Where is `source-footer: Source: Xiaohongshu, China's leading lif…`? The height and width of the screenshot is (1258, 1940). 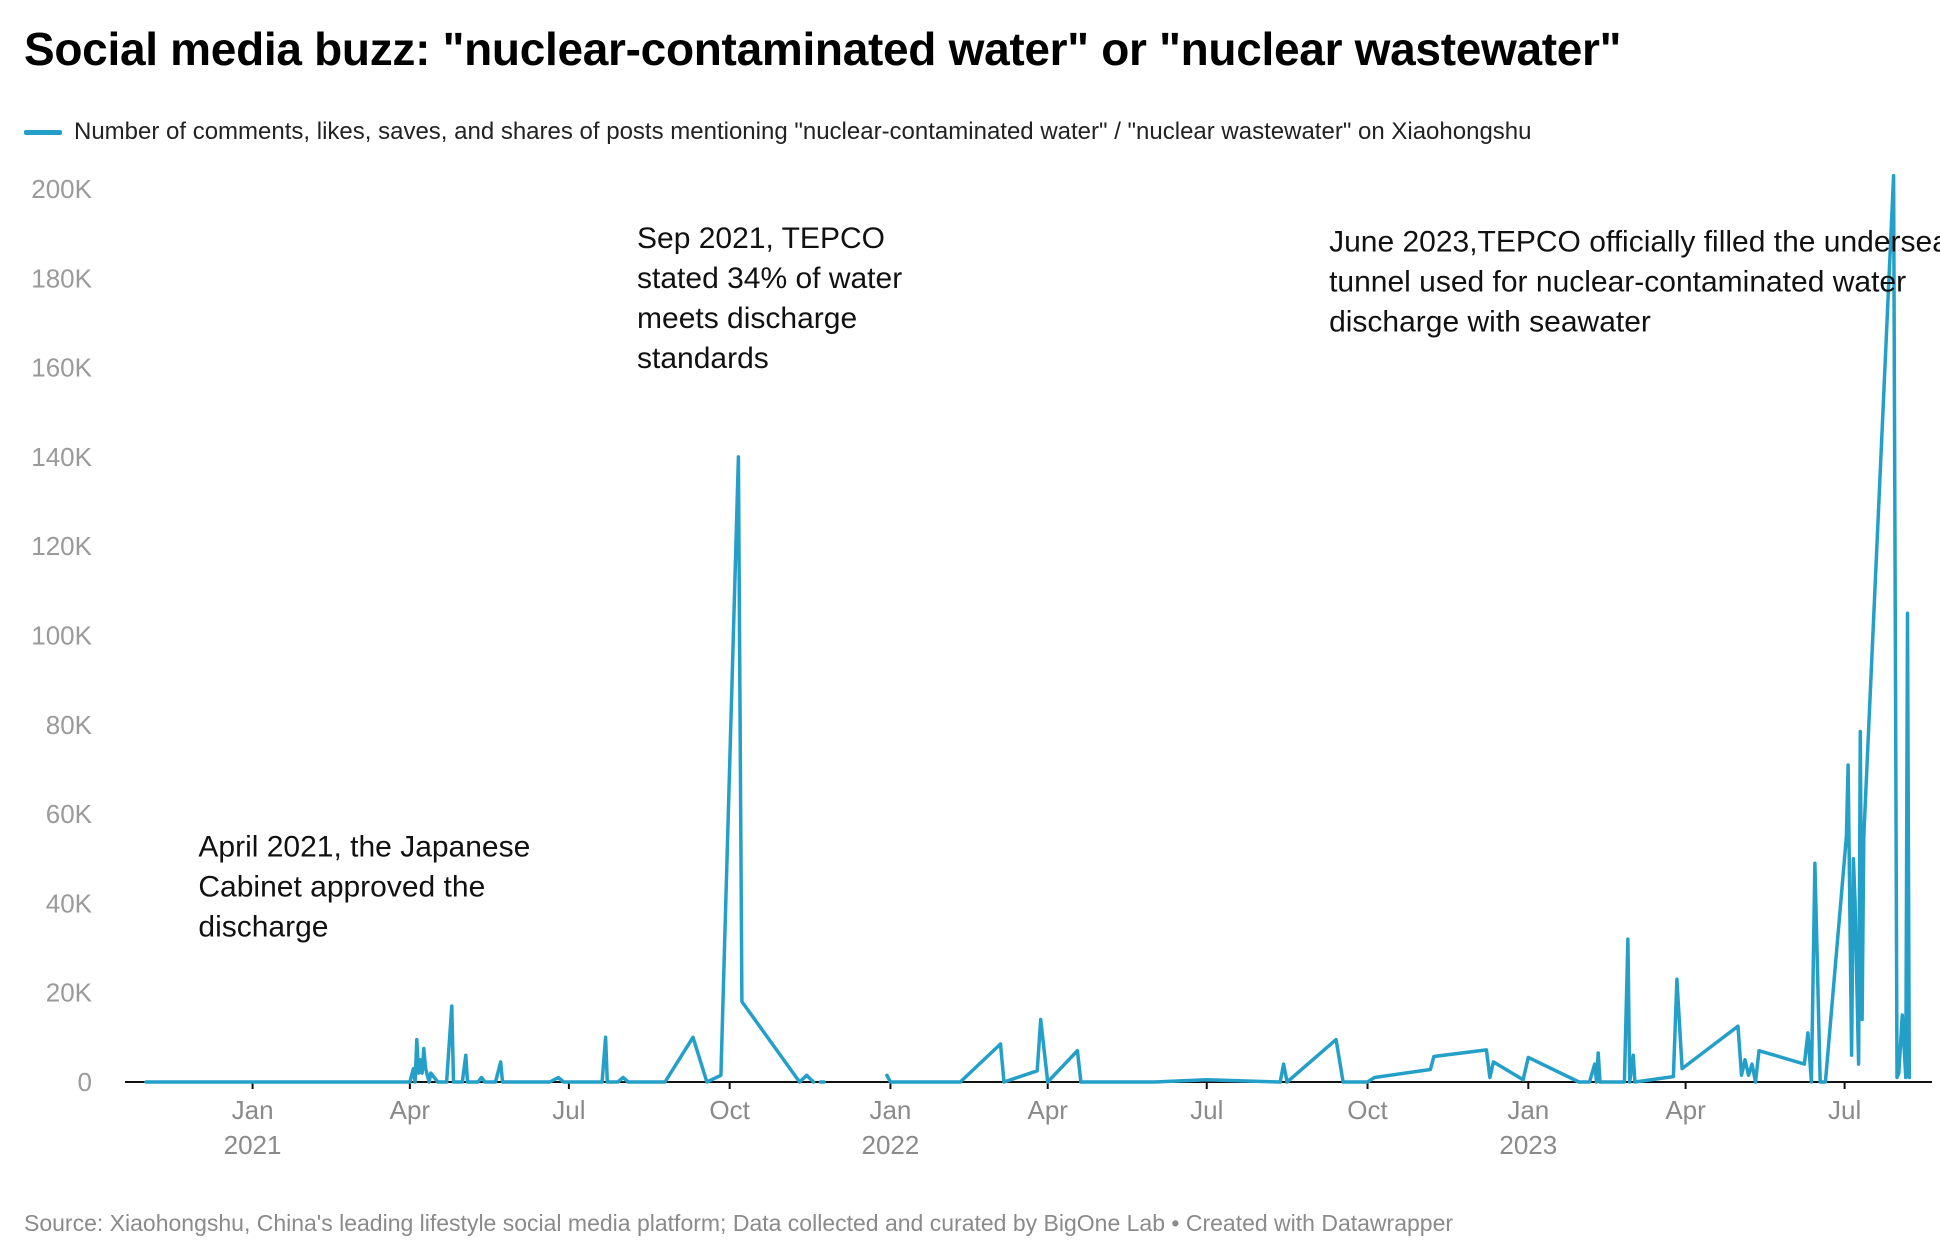
source-footer: Source: Xiaohongshu, China's leading lif… is located at coordinates (739, 1223).